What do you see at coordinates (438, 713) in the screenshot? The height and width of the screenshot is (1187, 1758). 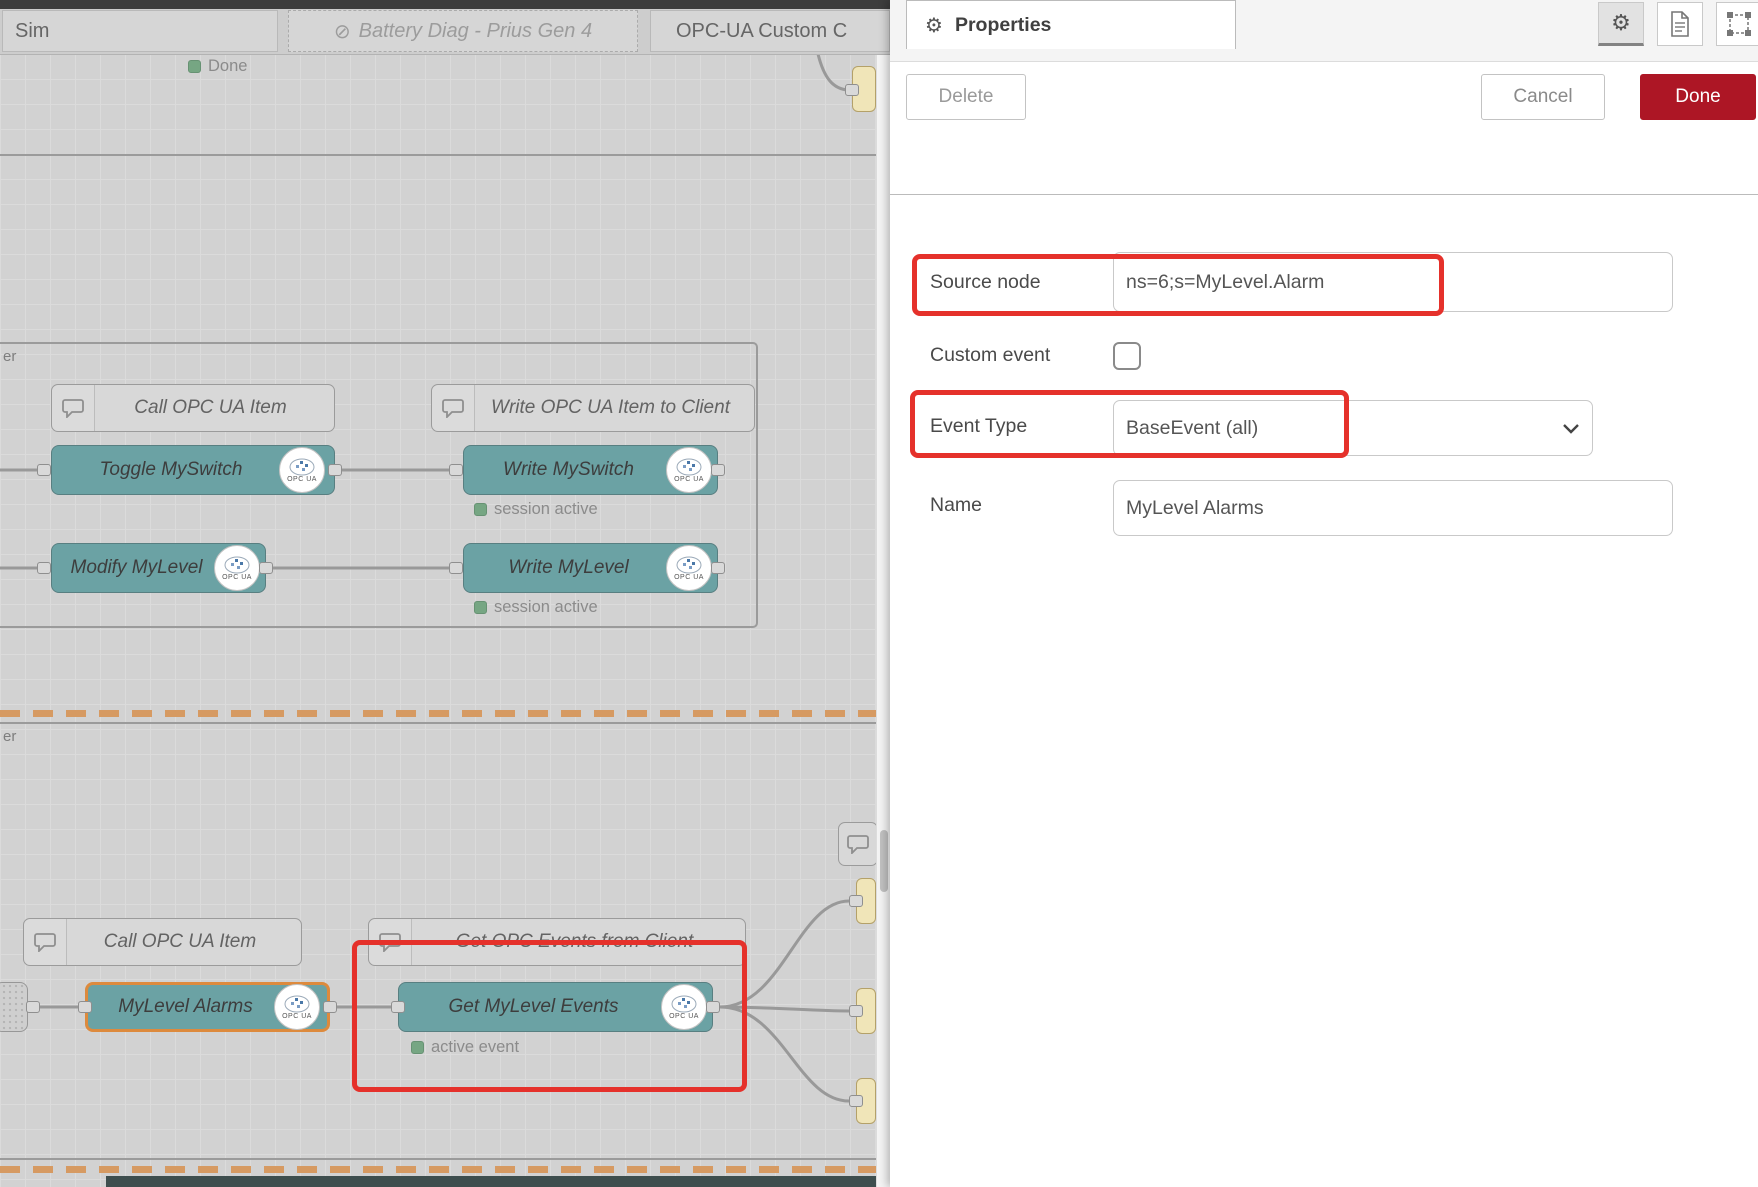 I see `group-lower-selection-top` at bounding box center [438, 713].